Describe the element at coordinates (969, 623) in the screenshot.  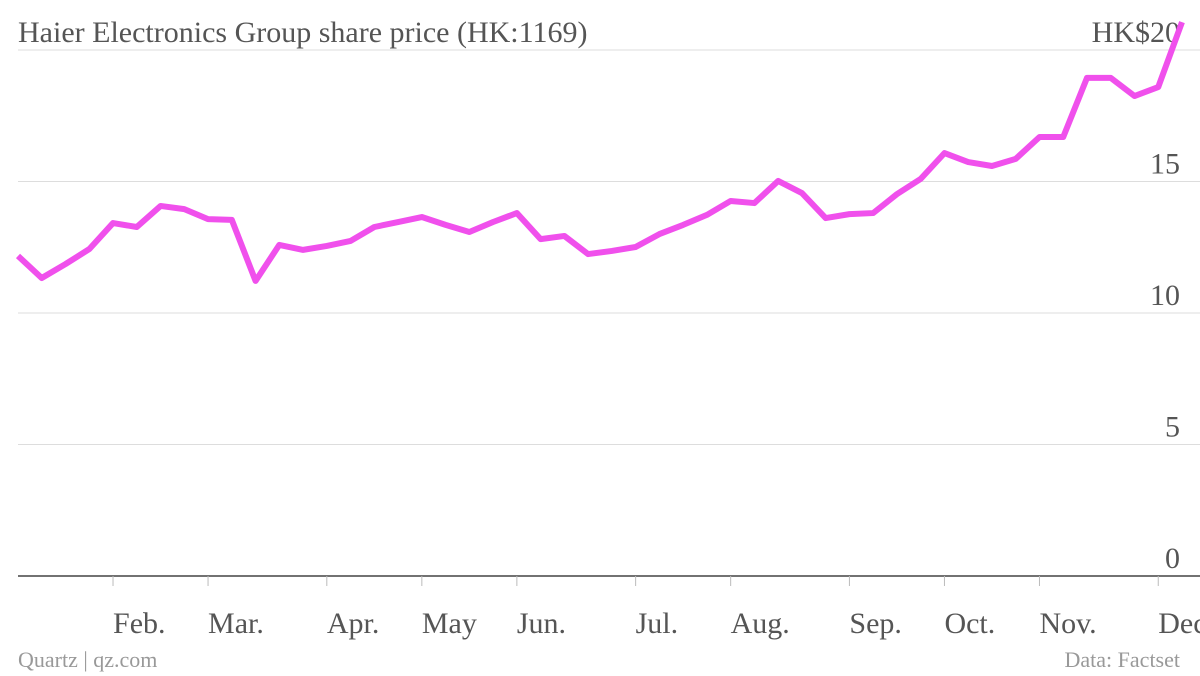
I see `x-tick-label: Oct.` at that location.